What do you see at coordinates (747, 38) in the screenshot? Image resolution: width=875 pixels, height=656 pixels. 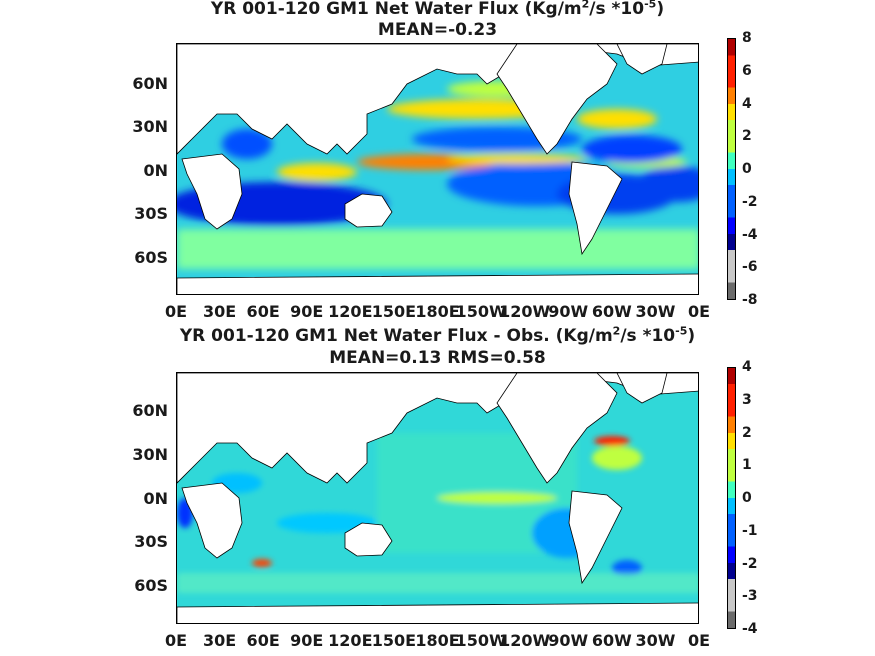 I see `colorbar-tick-p1-0: 8` at bounding box center [747, 38].